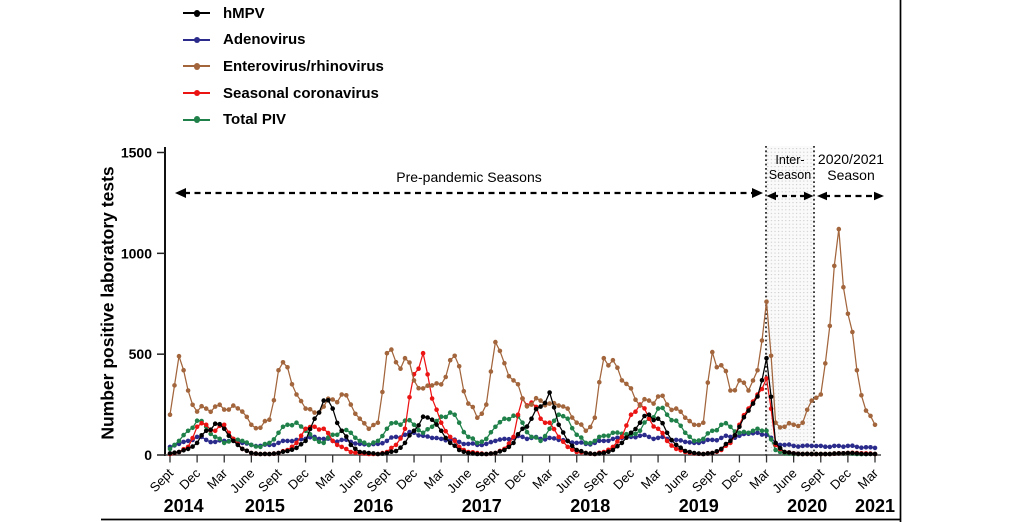 The width and height of the screenshot is (1016, 522). Describe the element at coordinates (184, 506) in the screenshot. I see `year-label: 2014` at that location.